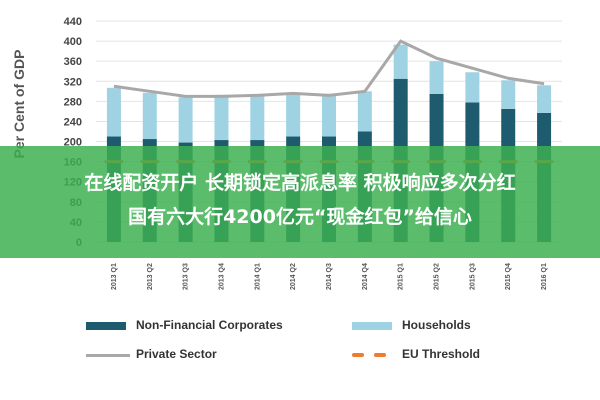 This screenshot has width=600, height=400. I want to click on y-tick-label: 320, so click(73, 82).